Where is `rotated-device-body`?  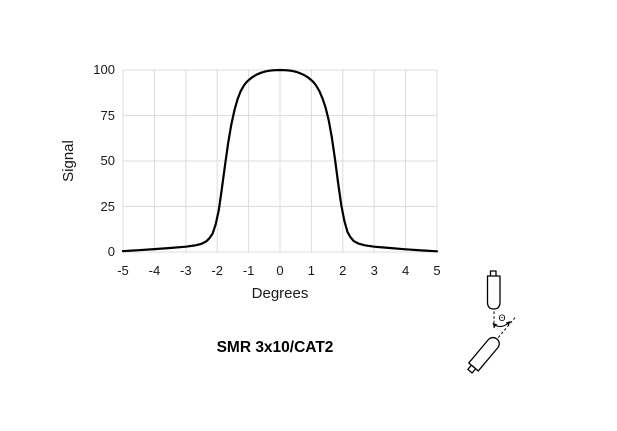
rotated-device-body is located at coordinates (484, 354).